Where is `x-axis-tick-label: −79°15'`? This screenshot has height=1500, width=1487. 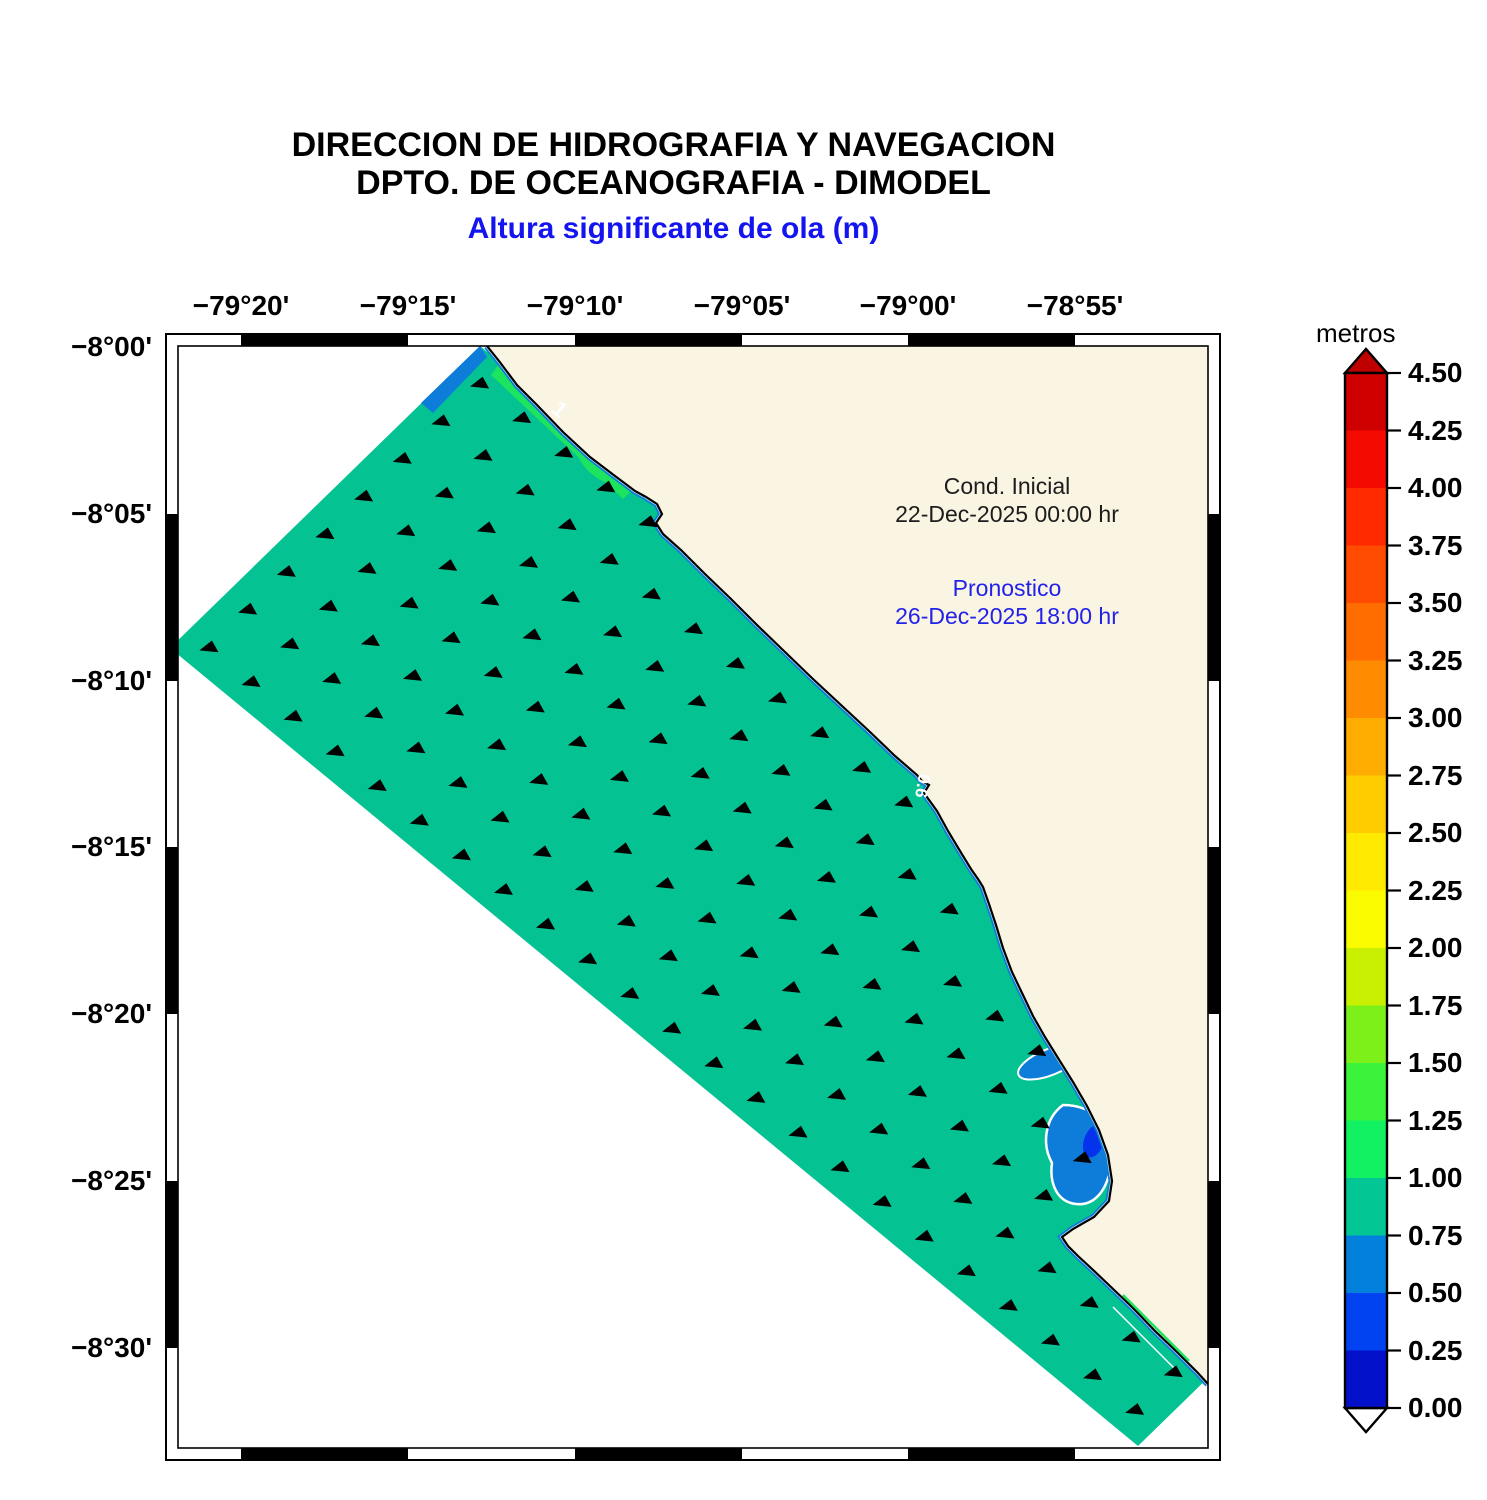 x-axis-tick-label: −79°15' is located at coordinates (408, 305).